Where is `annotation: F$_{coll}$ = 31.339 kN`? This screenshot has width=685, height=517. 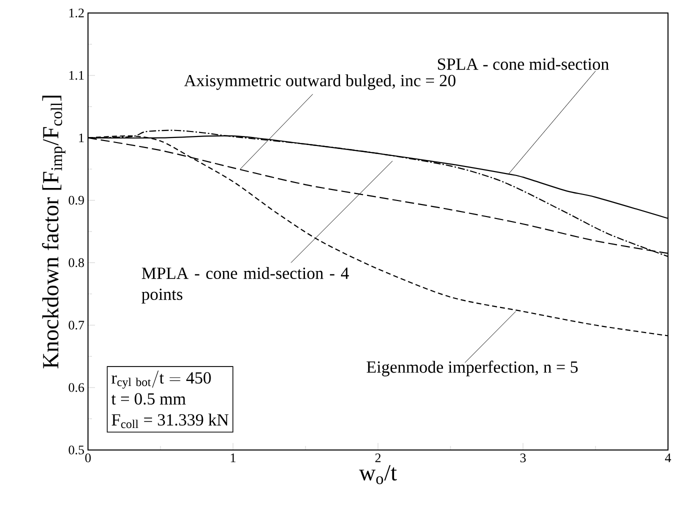 annotation: F$_{coll}$ = 31.339 kN is located at coordinates (170, 421).